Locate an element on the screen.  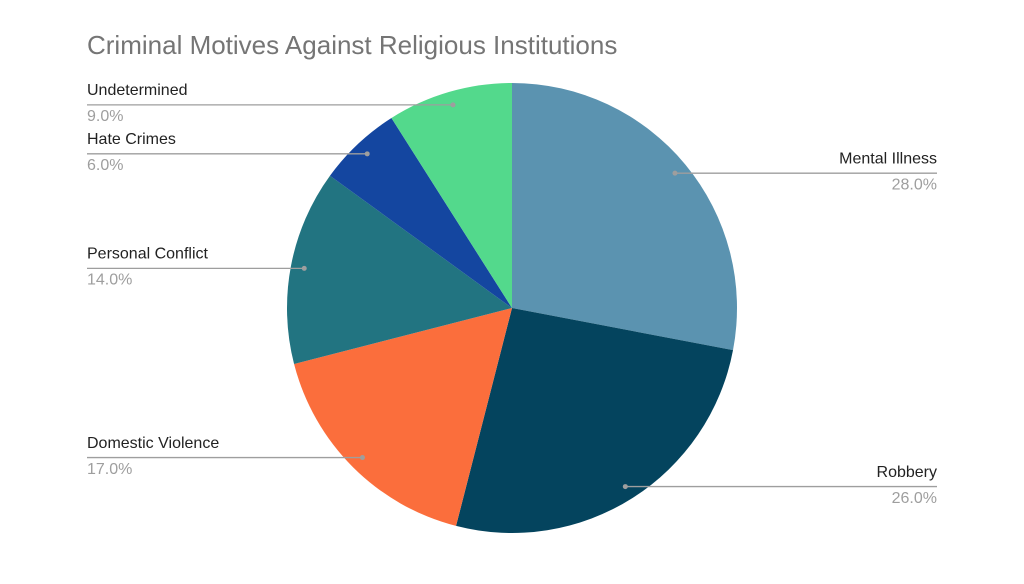
slice-value-label: 14.0% is located at coordinates (109, 280).